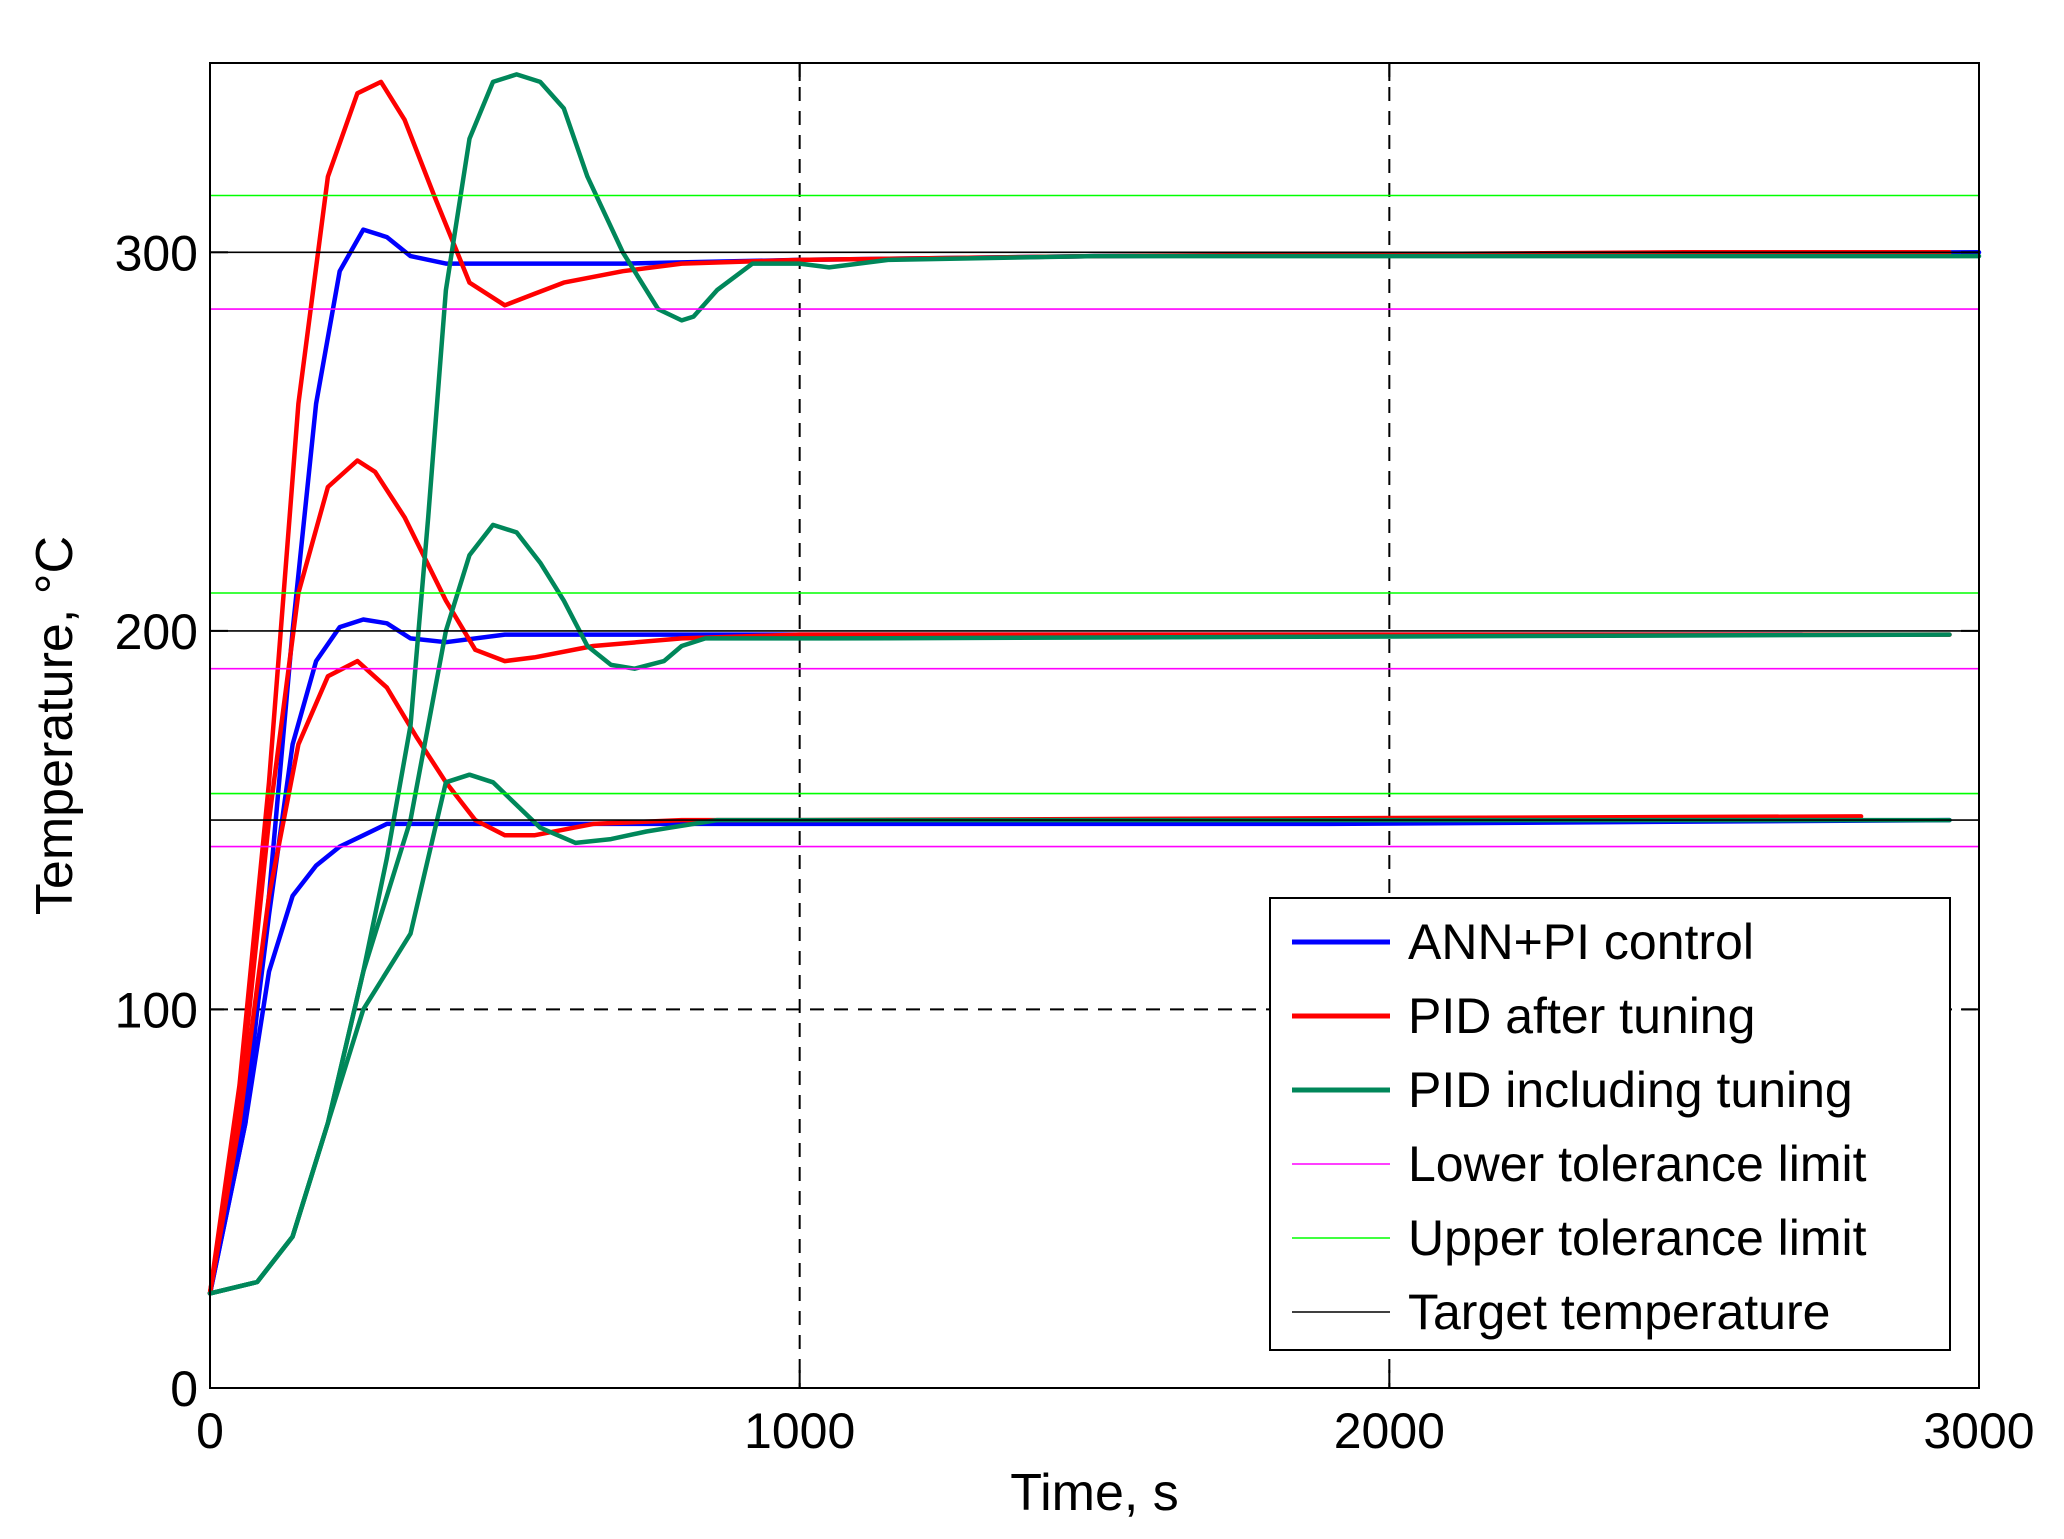  What do you see at coordinates (1637, 1238) in the screenshot?
I see `legend-label-upper-tolerance-limit: Upper tolerance limit` at bounding box center [1637, 1238].